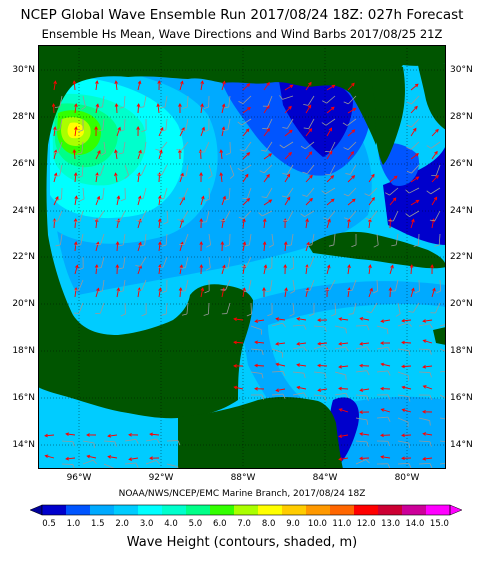  I want to click on lat-label-18n: 18°N, so click(23, 351).